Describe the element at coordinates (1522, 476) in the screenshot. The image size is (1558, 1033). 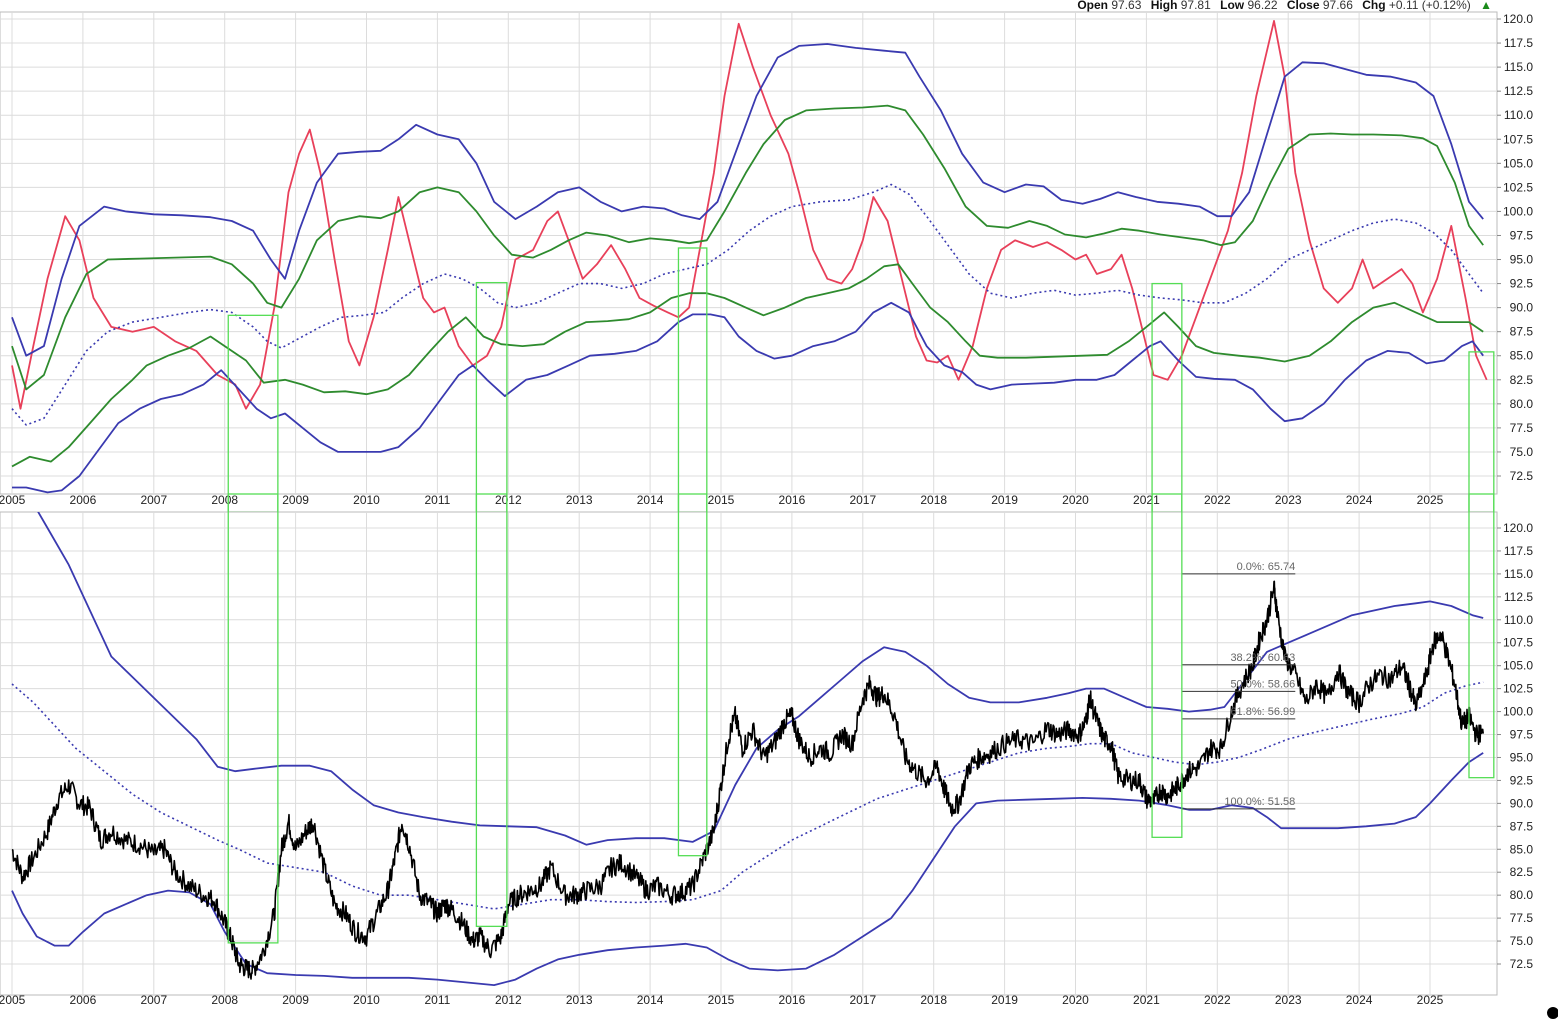
I see `y-tick-label: 72.5` at that location.